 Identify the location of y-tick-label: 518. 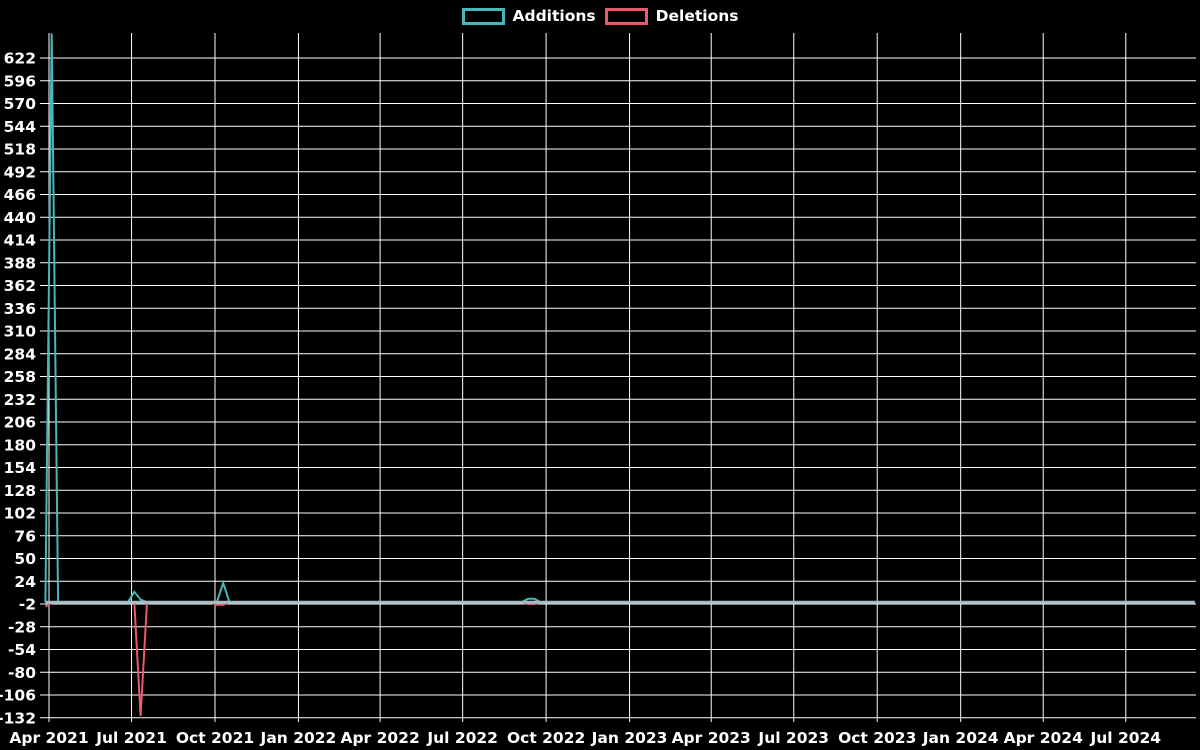
(20, 150).